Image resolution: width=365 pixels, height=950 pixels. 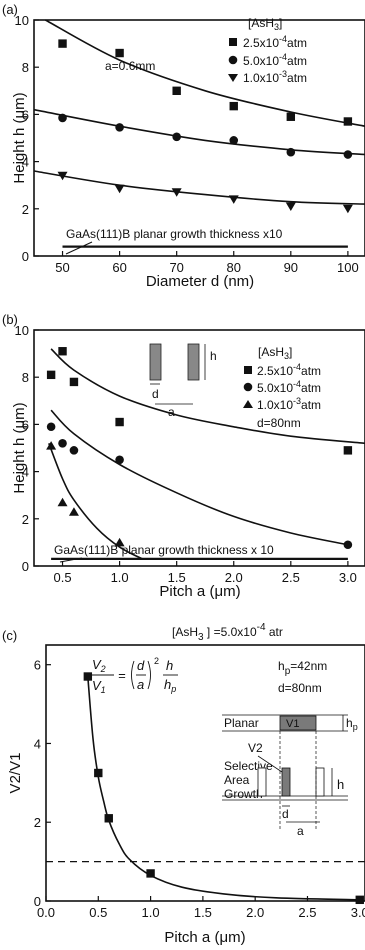 I want to click on x-tick-label: 3.0, so click(x=358, y=912).